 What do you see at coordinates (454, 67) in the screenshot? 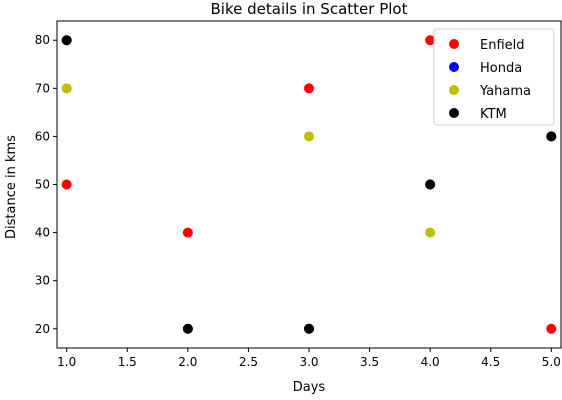
I see `legend-marker-honda` at bounding box center [454, 67].